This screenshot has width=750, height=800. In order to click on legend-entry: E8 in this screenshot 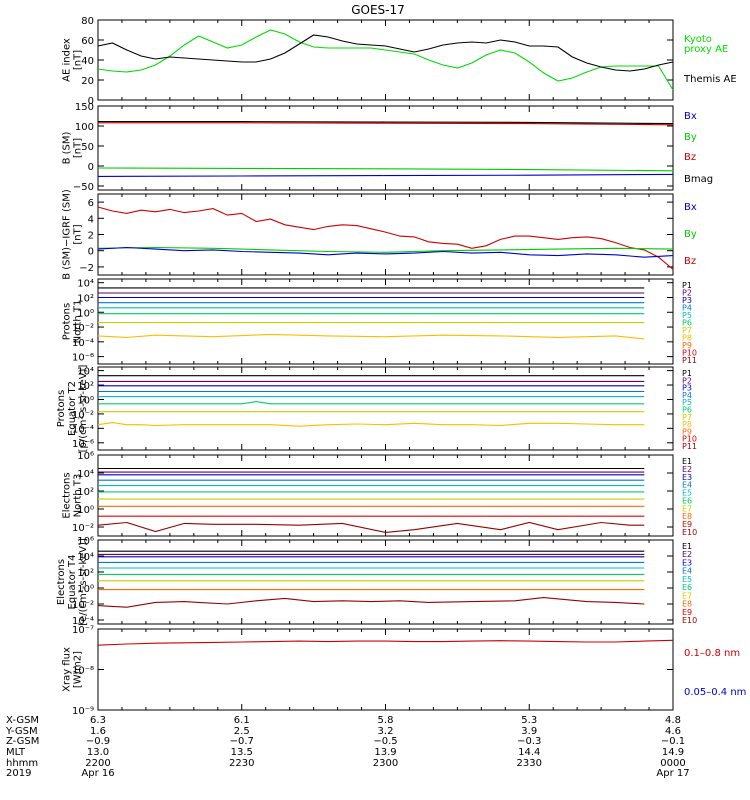, I will do `click(687, 604)`.